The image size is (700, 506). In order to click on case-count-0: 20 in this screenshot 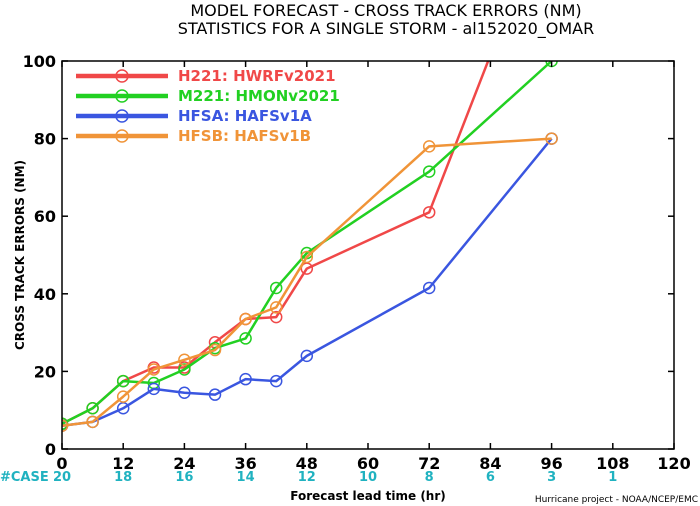, I will do `click(62, 477)`.